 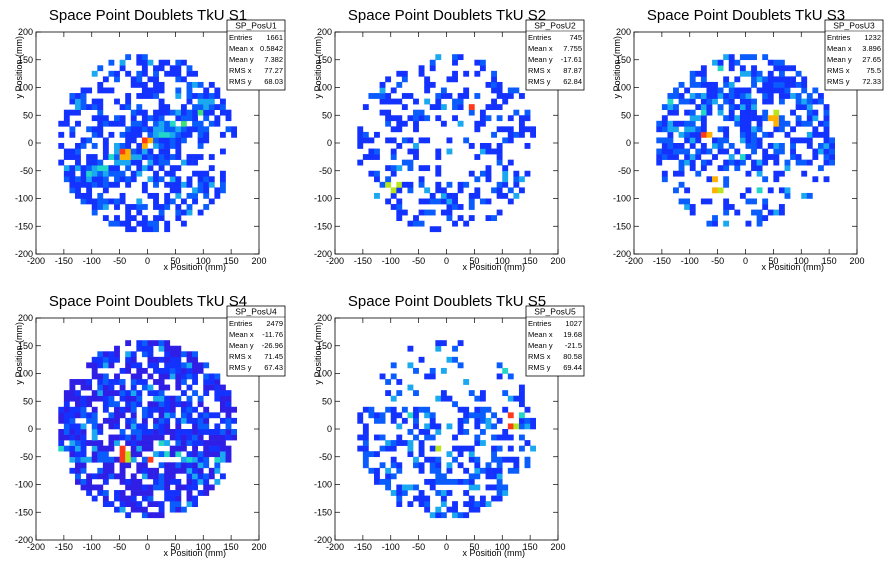 What do you see at coordinates (25, 88) in the screenshot?
I see `y-tick-label: 100` at bounding box center [25, 88].